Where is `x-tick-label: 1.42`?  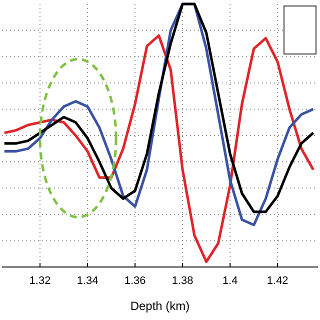
x-tick-label: 1.42 is located at coordinates (277, 281).